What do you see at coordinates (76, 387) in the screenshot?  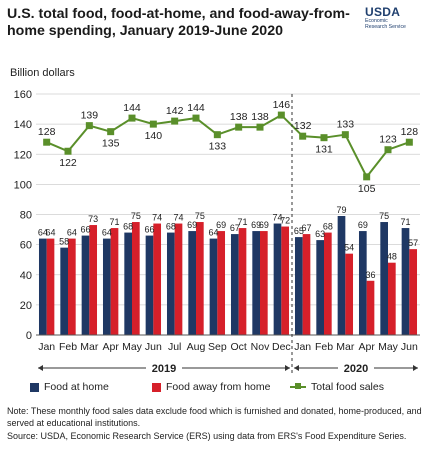 I see `legend-label-food-at-home: Food at home` at bounding box center [76, 387].